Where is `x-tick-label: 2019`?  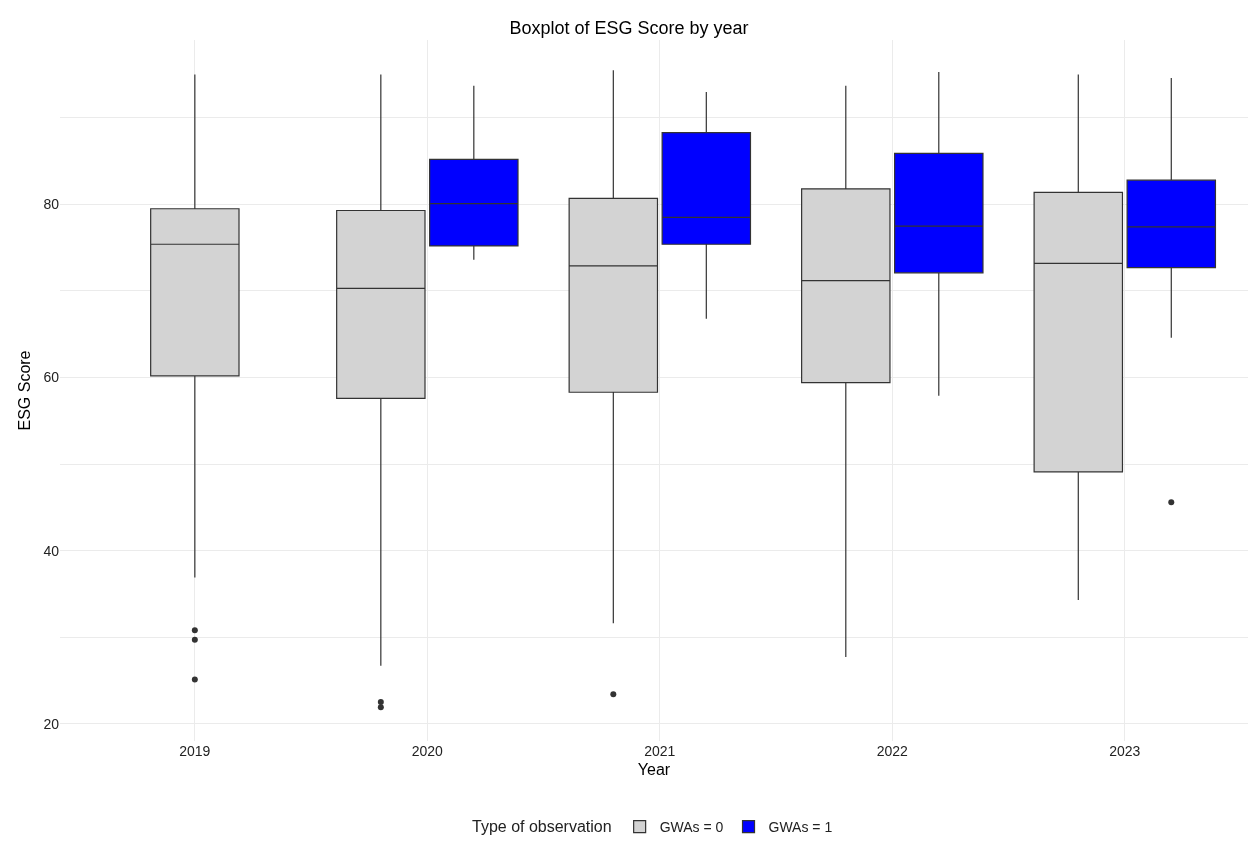 x-tick-label: 2019 is located at coordinates (195, 751).